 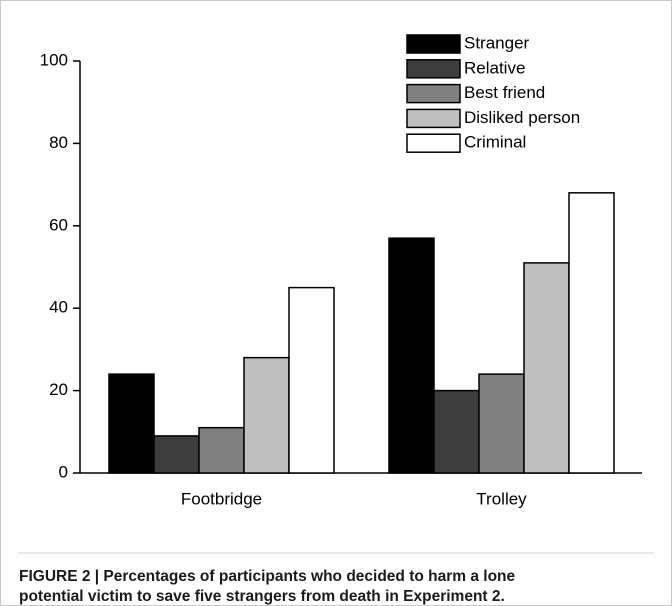 What do you see at coordinates (522, 117) in the screenshot?
I see `legend-label: Disliked person` at bounding box center [522, 117].